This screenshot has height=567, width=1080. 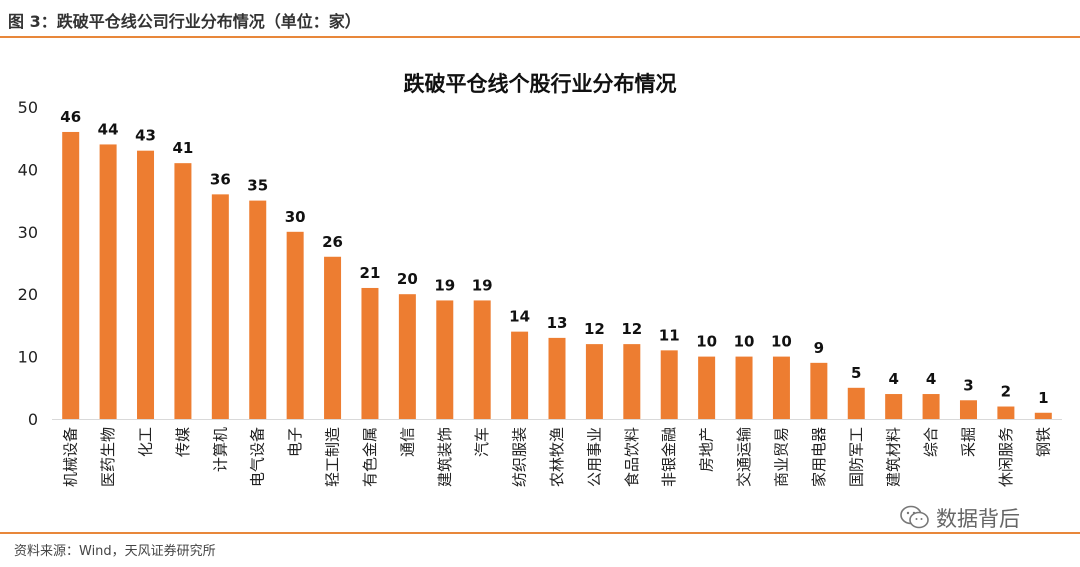 I want to click on watermark-text: 数据背后, so click(x=978, y=519).